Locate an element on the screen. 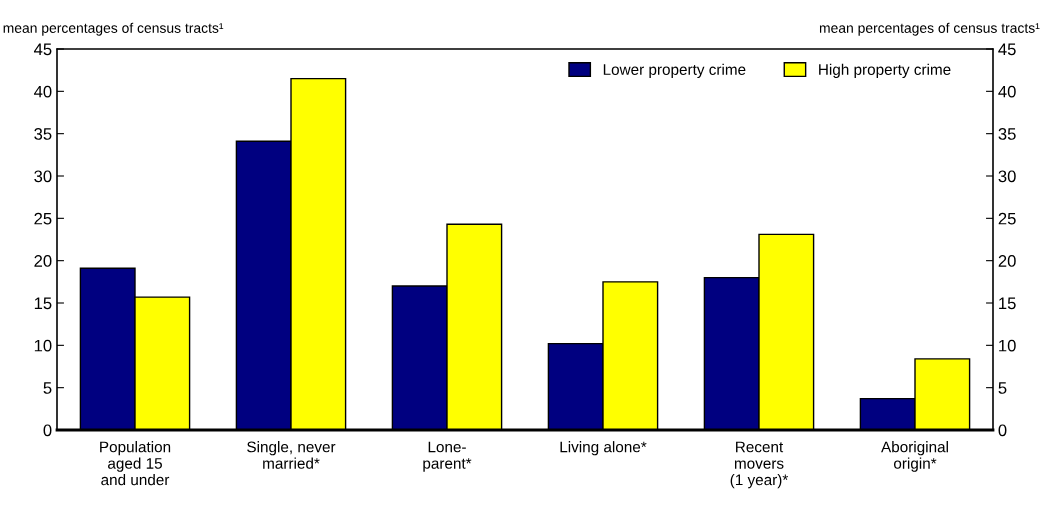 This screenshot has height=516, width=1042. y2-axis-title: mean percentages of census tracts¹ is located at coordinates (929, 29).